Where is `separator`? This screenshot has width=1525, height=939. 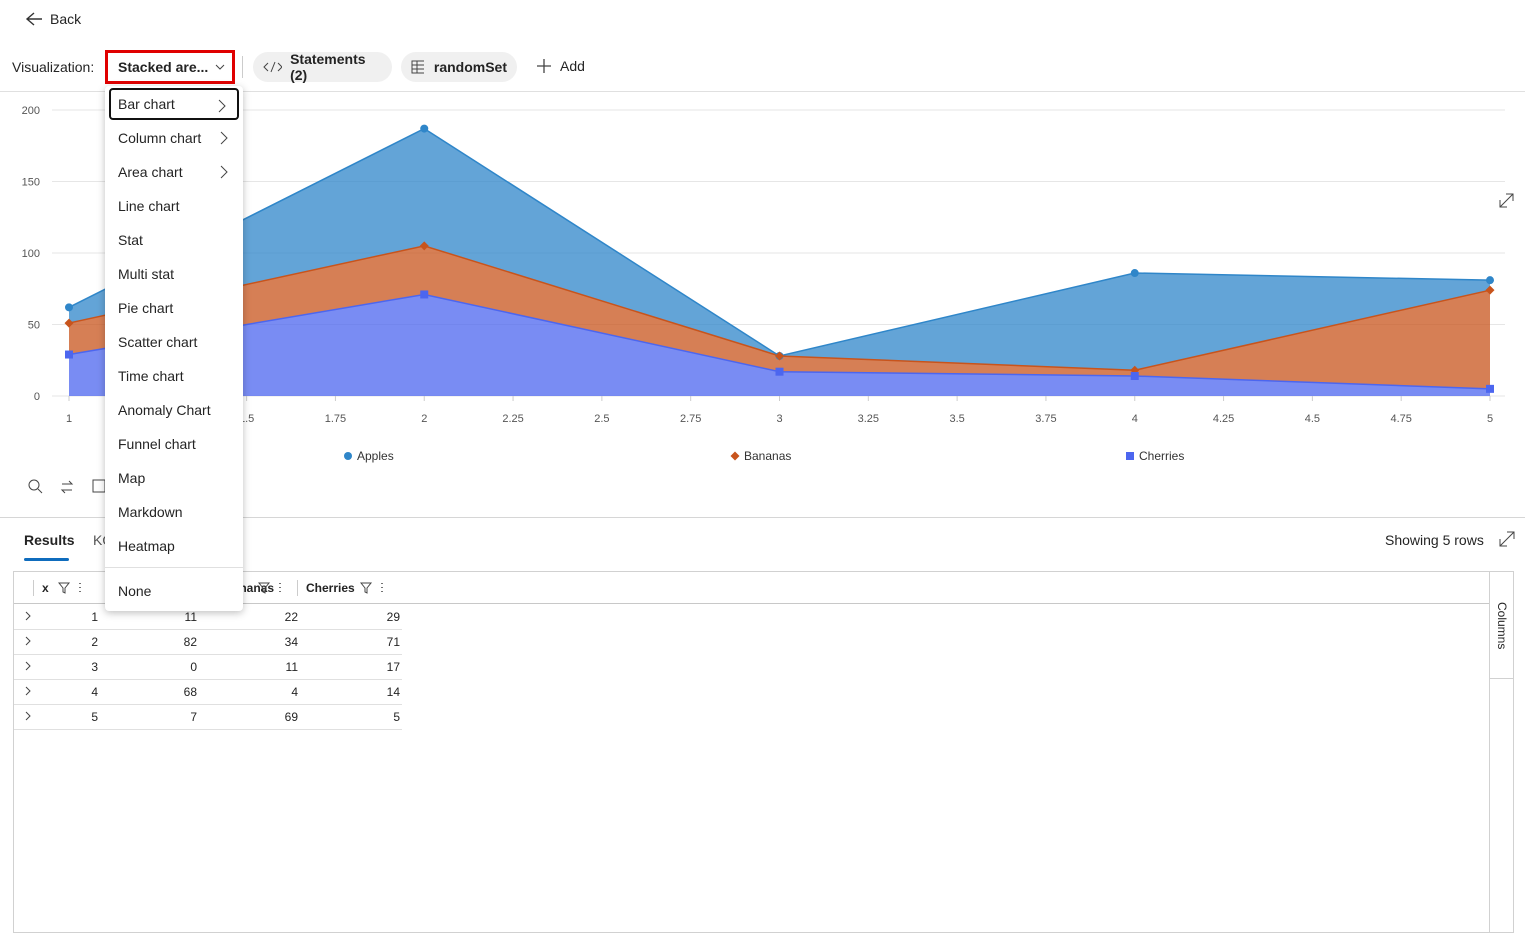 separator is located at coordinates (242, 67).